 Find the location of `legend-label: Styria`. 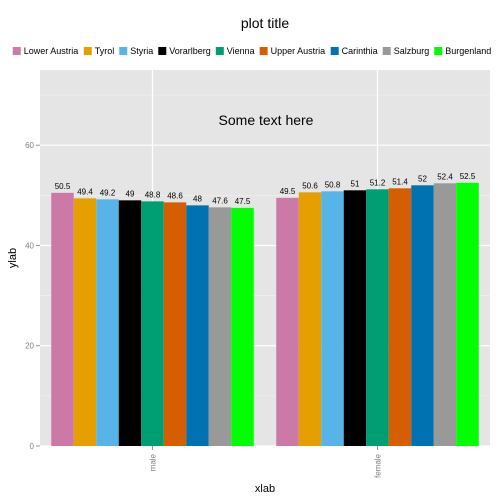

legend-label: Styria is located at coordinates (141, 51).